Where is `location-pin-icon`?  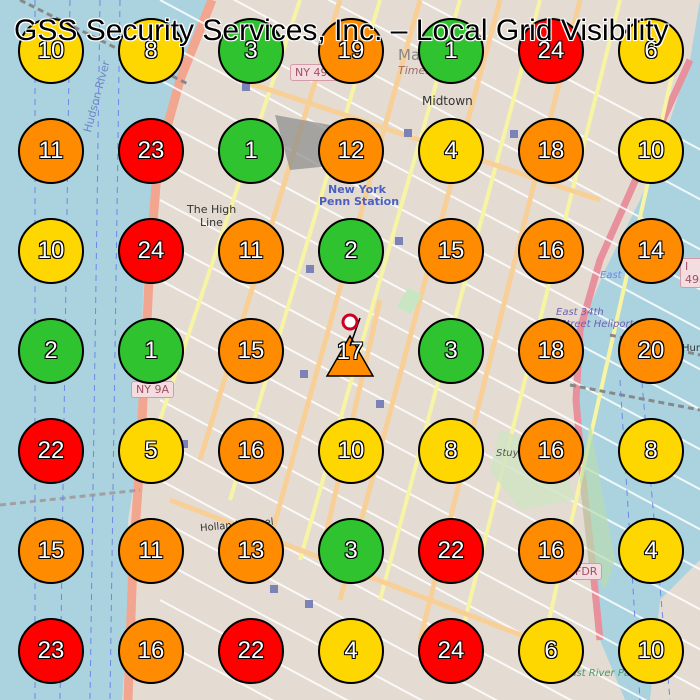 location-pin-icon is located at coordinates (353, 330).